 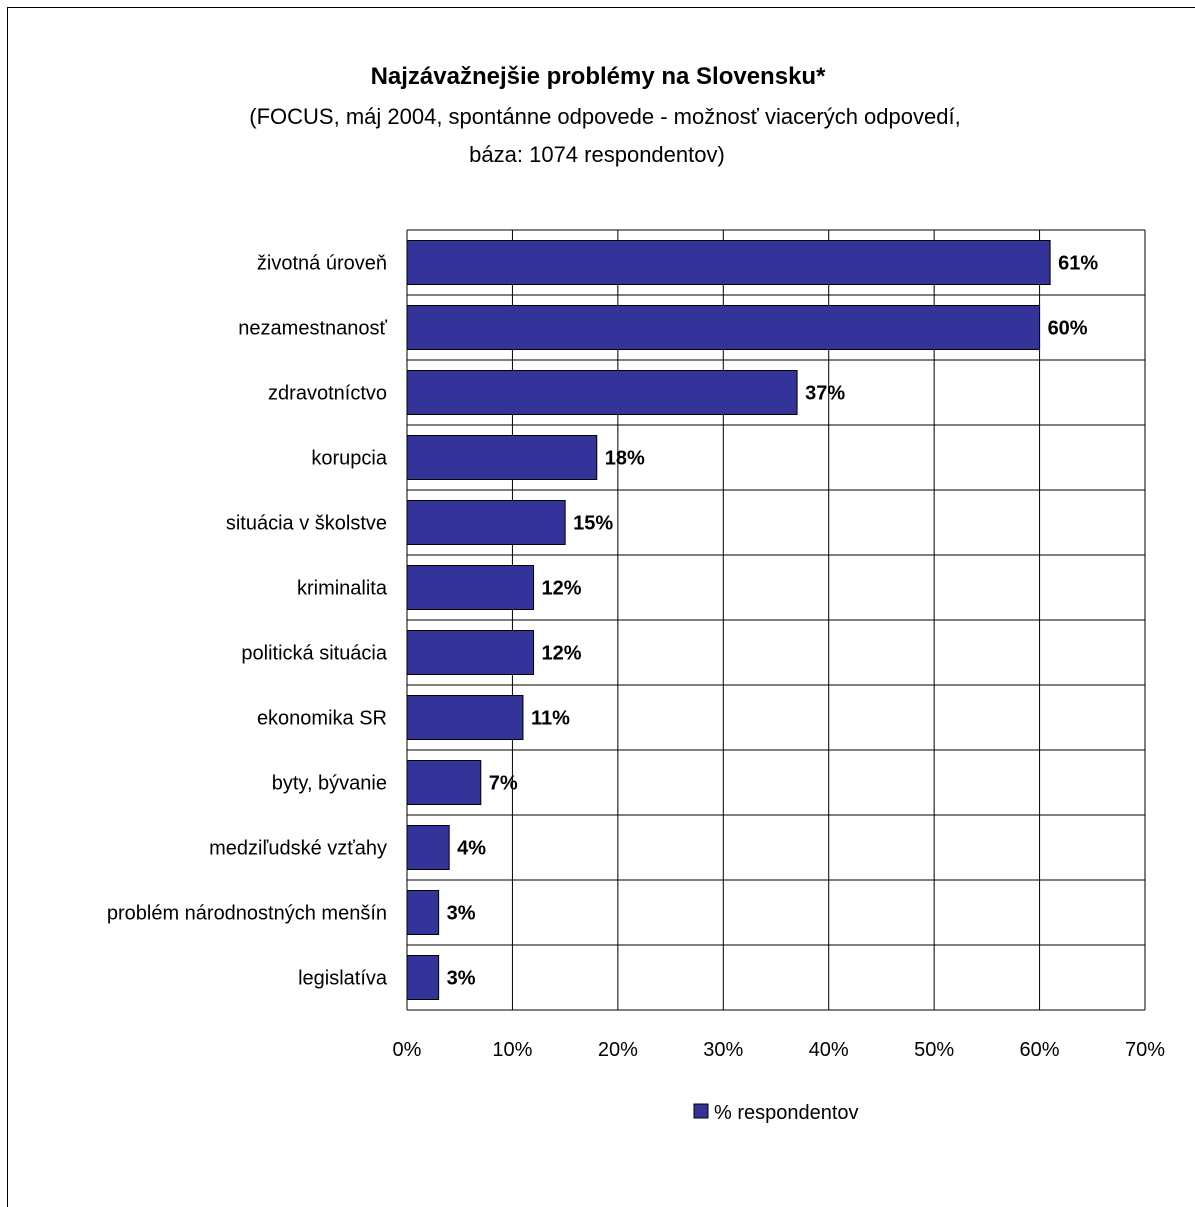 I want to click on legend-swatch, so click(x=701, y=1111).